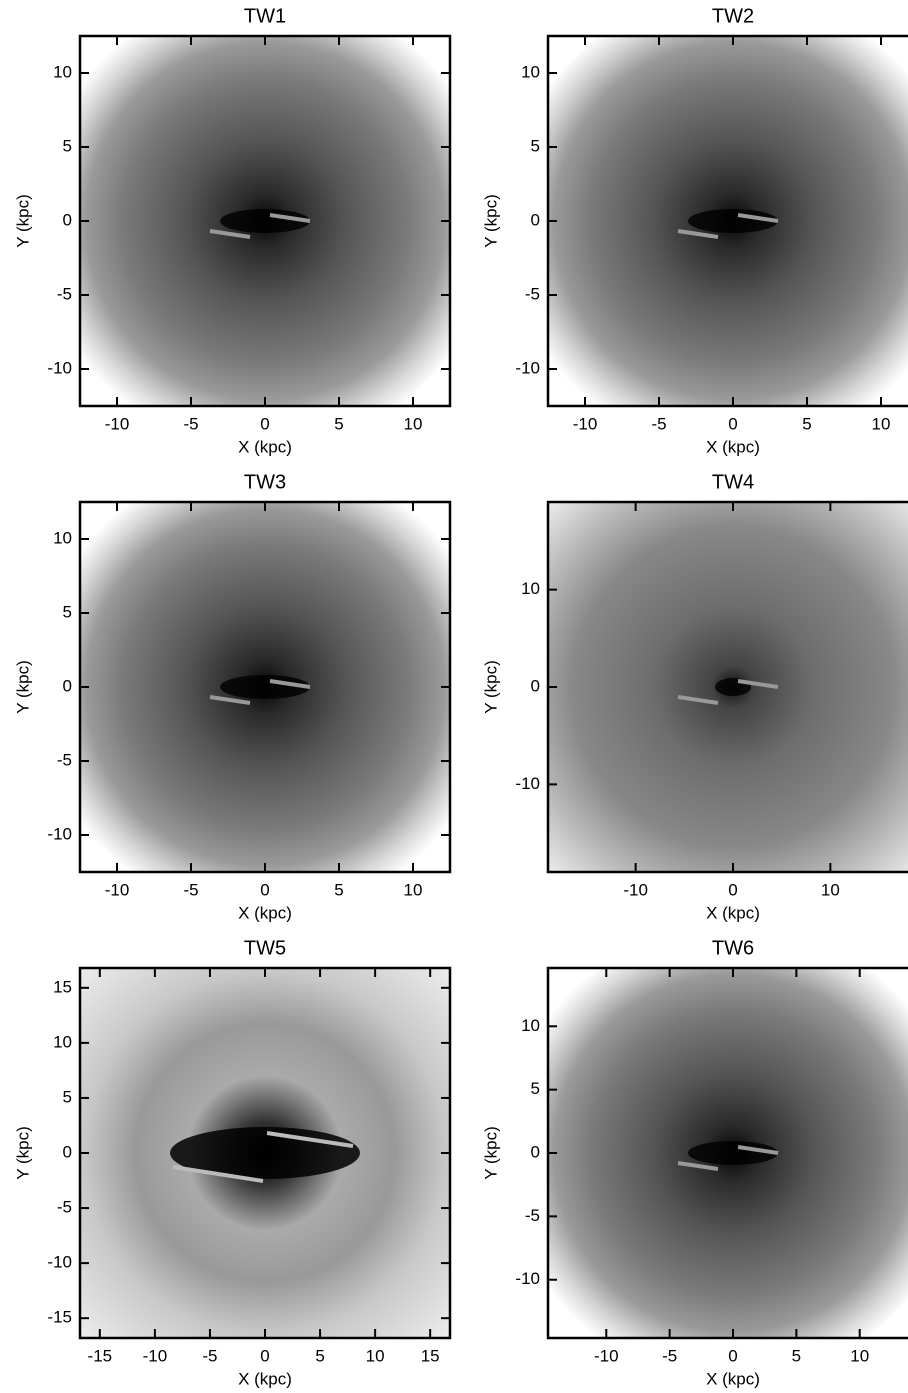 The height and width of the screenshot is (1393, 908). I want to click on panel-title: TW4, so click(733, 482).